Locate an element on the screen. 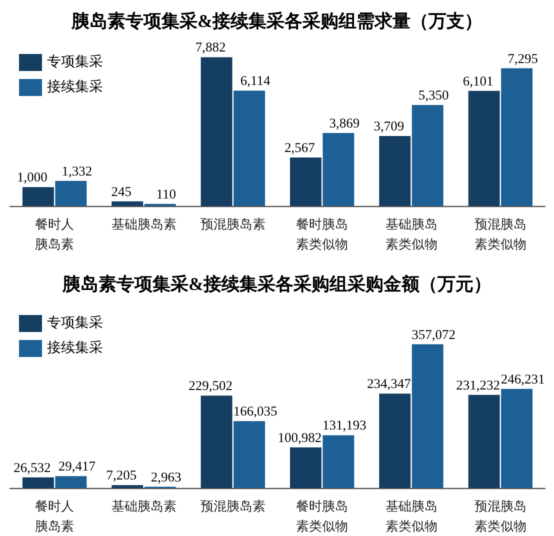 The height and width of the screenshot is (536, 554). data-label: 26,532 is located at coordinates (32, 467).